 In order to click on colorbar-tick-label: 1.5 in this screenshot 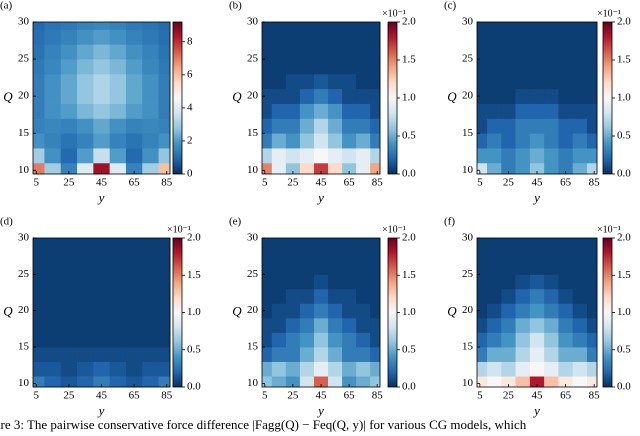, I will do `click(409, 60)`.